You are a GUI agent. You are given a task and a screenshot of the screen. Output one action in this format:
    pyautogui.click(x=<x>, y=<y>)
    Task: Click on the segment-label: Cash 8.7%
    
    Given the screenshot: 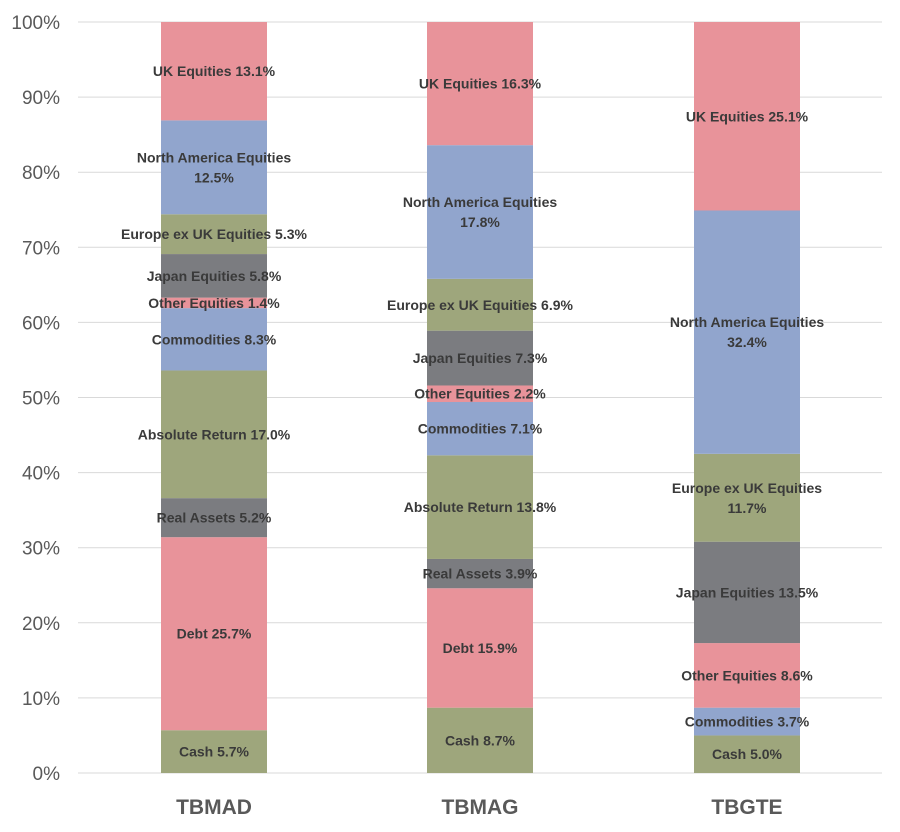 What is the action you would take?
    pyautogui.click(x=480, y=740)
    